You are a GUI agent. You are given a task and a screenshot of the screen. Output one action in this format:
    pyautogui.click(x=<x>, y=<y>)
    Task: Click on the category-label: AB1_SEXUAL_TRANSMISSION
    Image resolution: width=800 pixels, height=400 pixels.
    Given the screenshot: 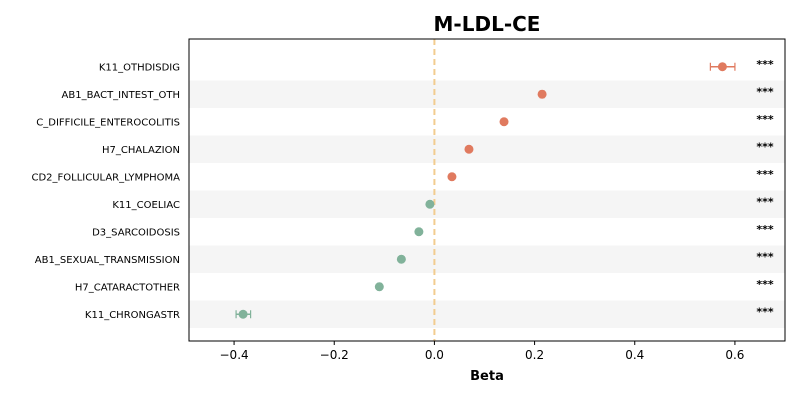 What is the action you would take?
    pyautogui.click(x=107, y=260)
    